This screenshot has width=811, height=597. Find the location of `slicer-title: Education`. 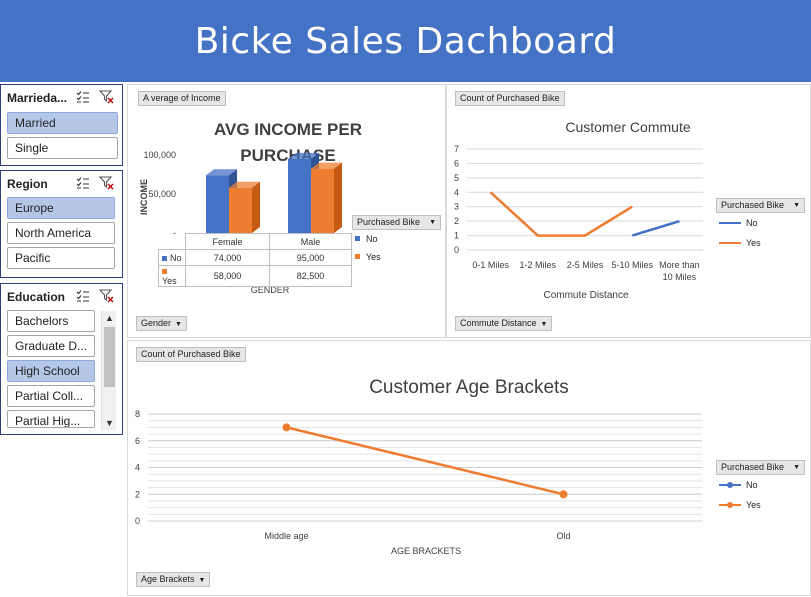

slicer-title: Education is located at coordinates (36, 297).